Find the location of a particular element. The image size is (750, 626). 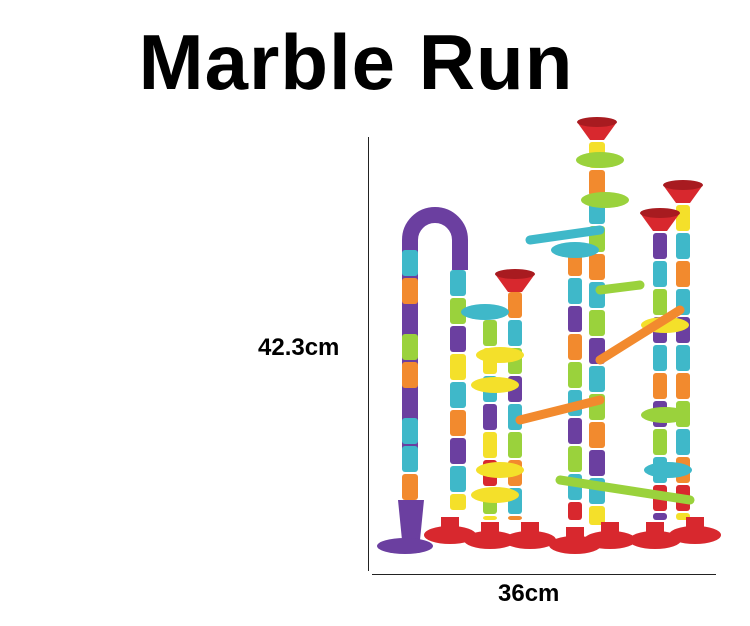

width-label: 36cm is located at coordinates (529, 593).